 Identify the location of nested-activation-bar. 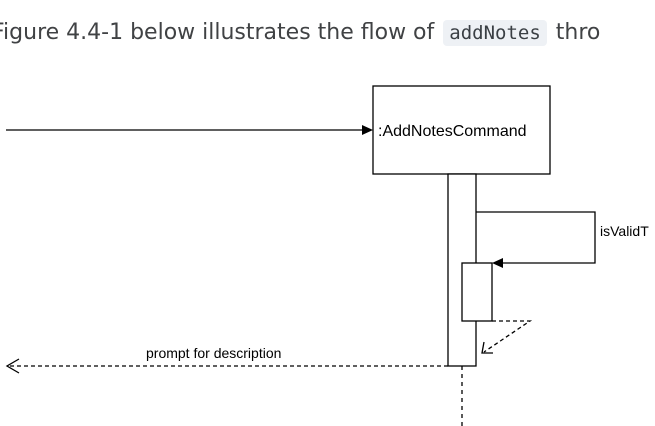
(477, 292).